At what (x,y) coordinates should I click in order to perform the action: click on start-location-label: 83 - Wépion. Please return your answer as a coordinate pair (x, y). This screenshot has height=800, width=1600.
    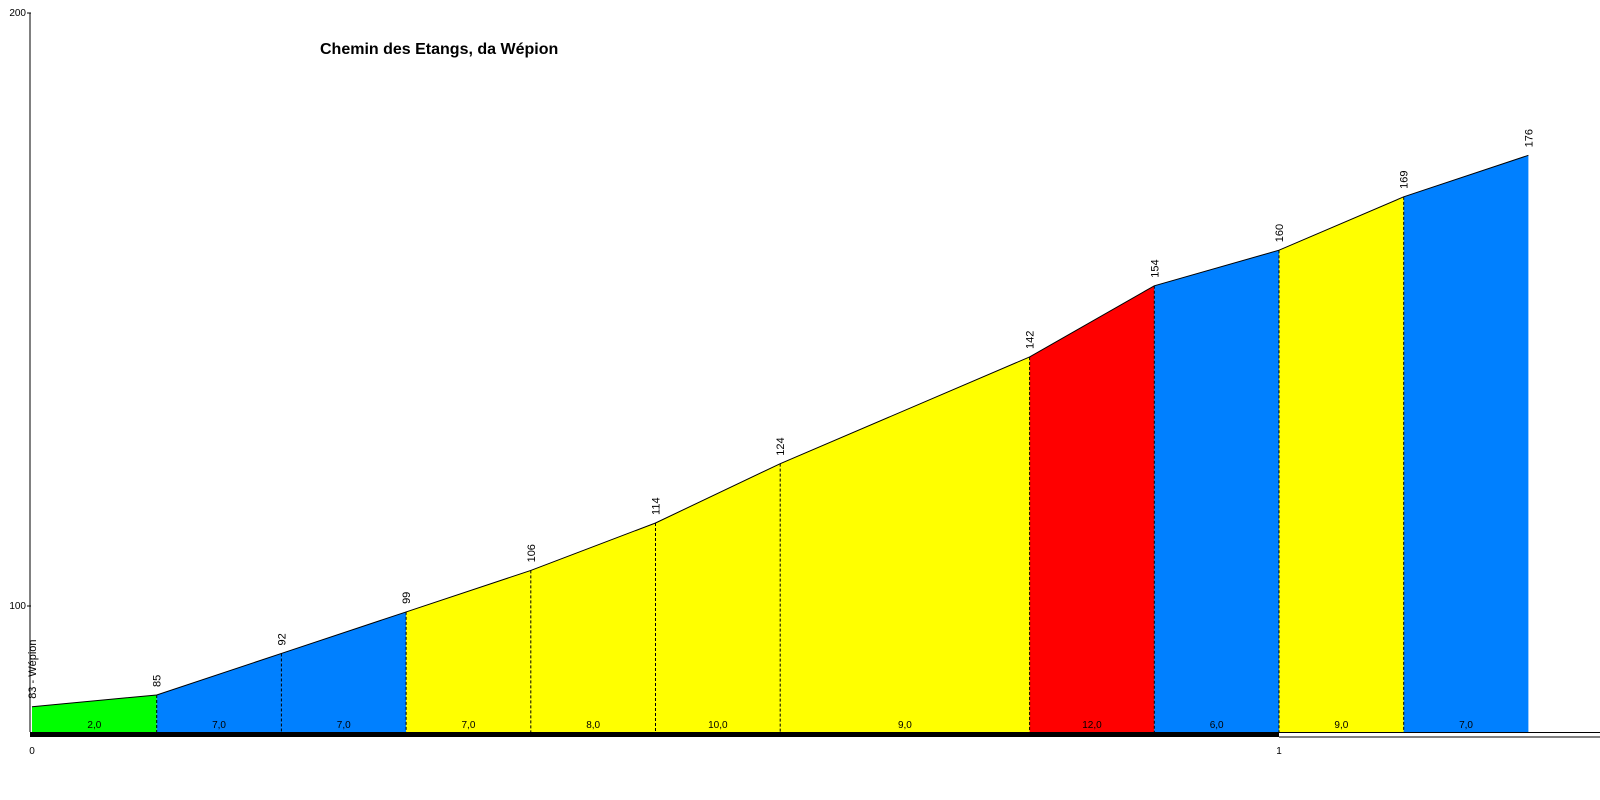
    Looking at the image, I should click on (33, 668).